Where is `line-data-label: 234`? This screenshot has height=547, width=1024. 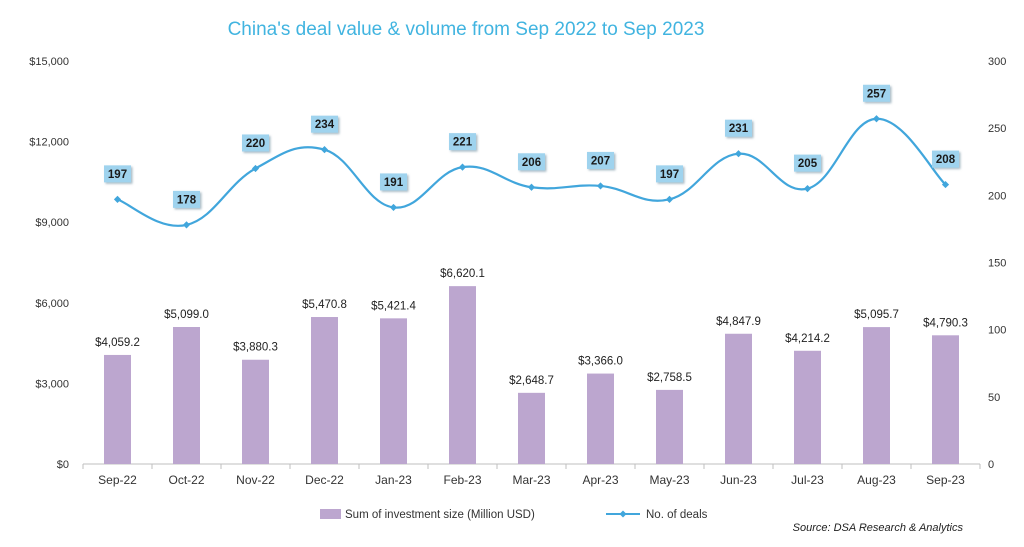 line-data-label: 234 is located at coordinates (325, 125).